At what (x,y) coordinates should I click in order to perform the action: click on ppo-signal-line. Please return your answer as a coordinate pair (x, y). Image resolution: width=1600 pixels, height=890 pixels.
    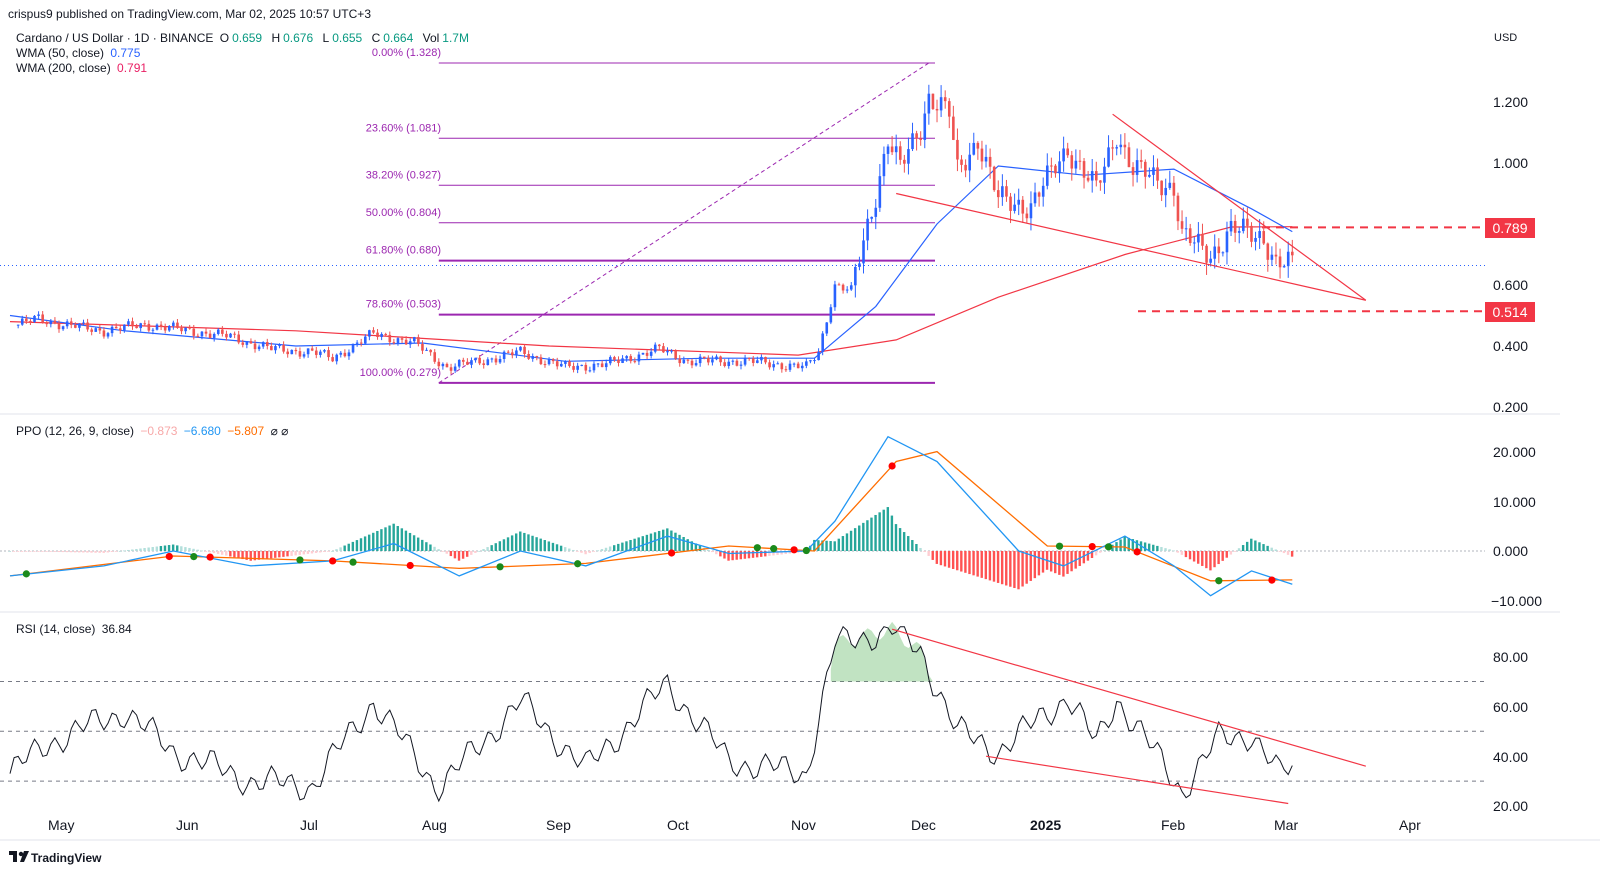
    Looking at the image, I should click on (651, 516).